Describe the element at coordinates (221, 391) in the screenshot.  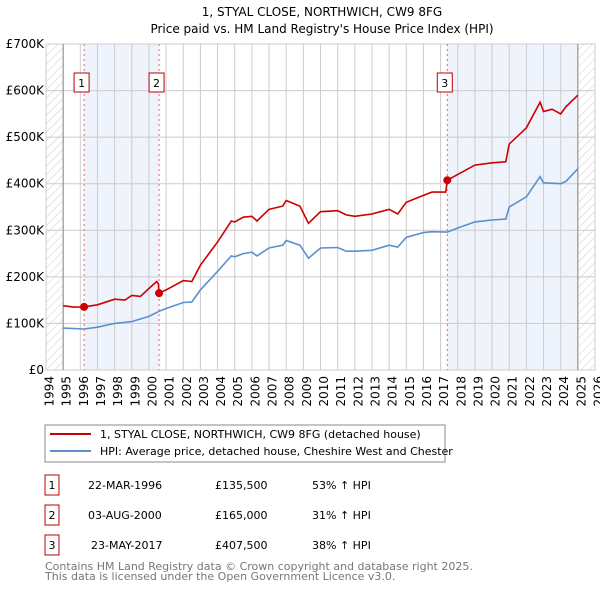
I see `x-tick-label: 2004` at that location.